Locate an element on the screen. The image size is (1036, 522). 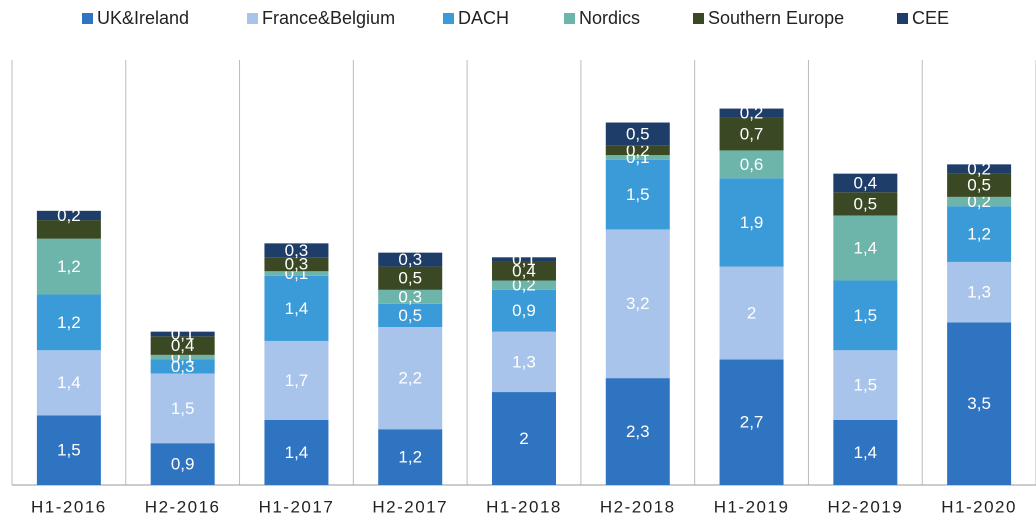
legend-label: CEE is located at coordinates (930, 18).